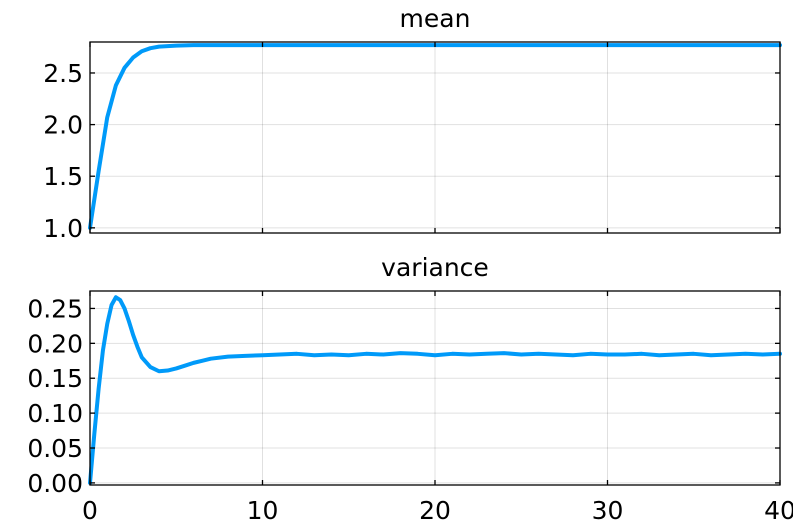 This screenshot has height=529, width=793. What do you see at coordinates (55, 413) in the screenshot?
I see `y-tick-label: 0.10` at bounding box center [55, 413].